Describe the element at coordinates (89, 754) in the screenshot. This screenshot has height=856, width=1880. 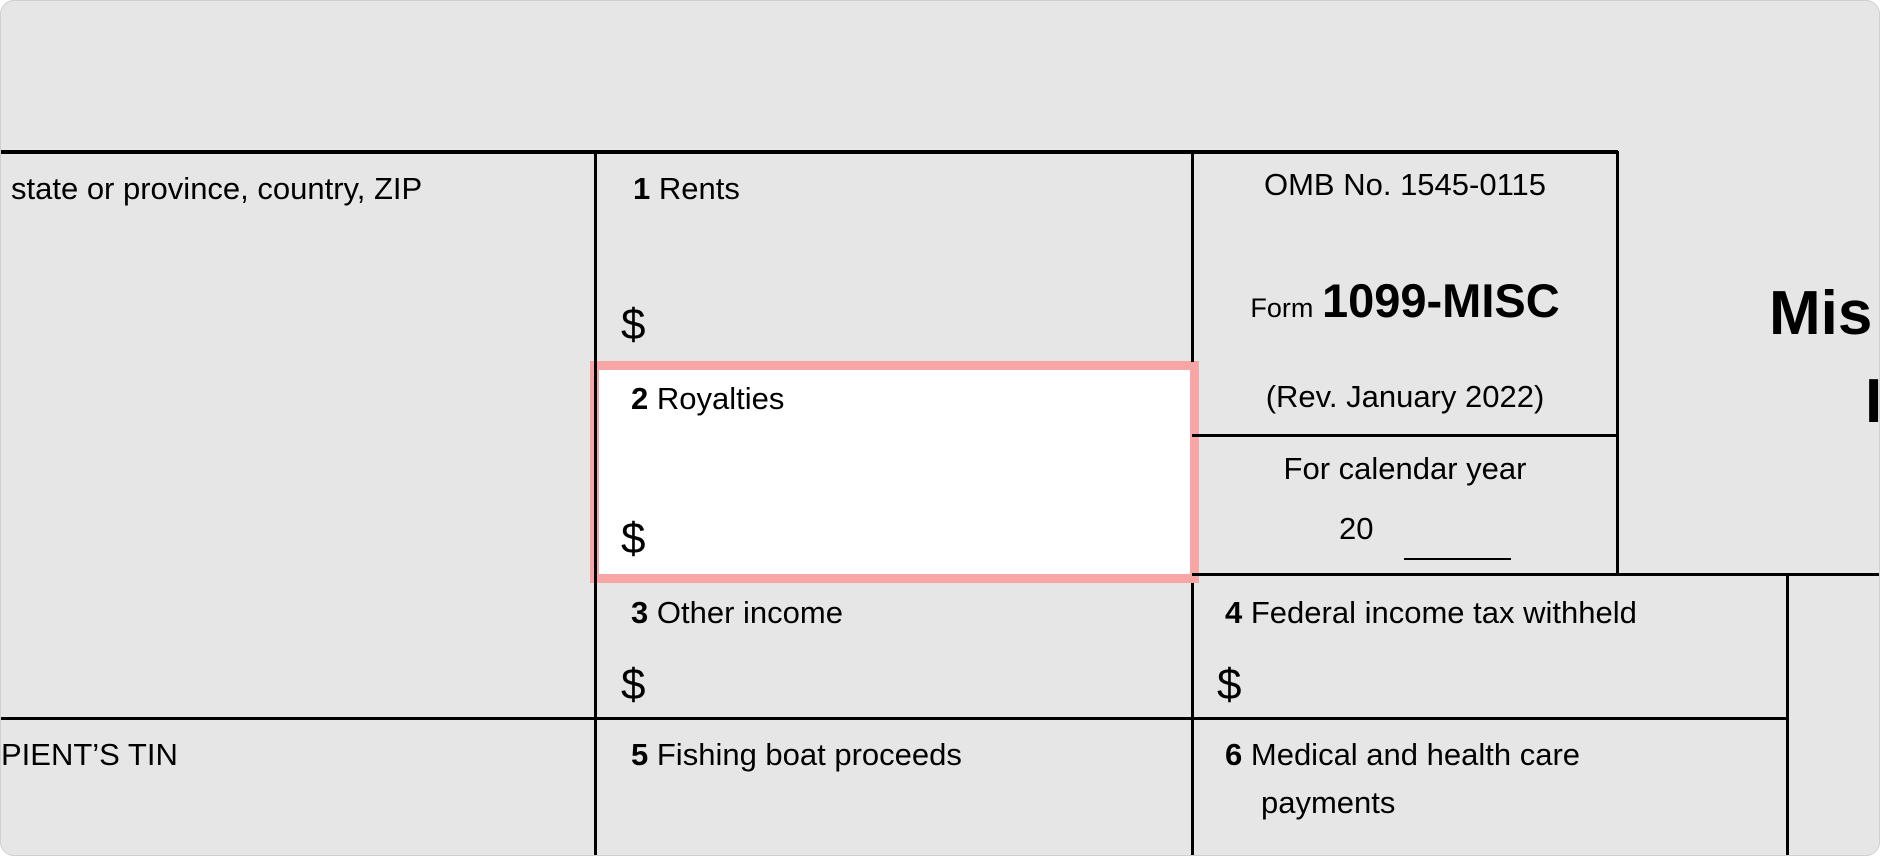
I see `recipient-tin-label: PIENT’S TIN` at that location.